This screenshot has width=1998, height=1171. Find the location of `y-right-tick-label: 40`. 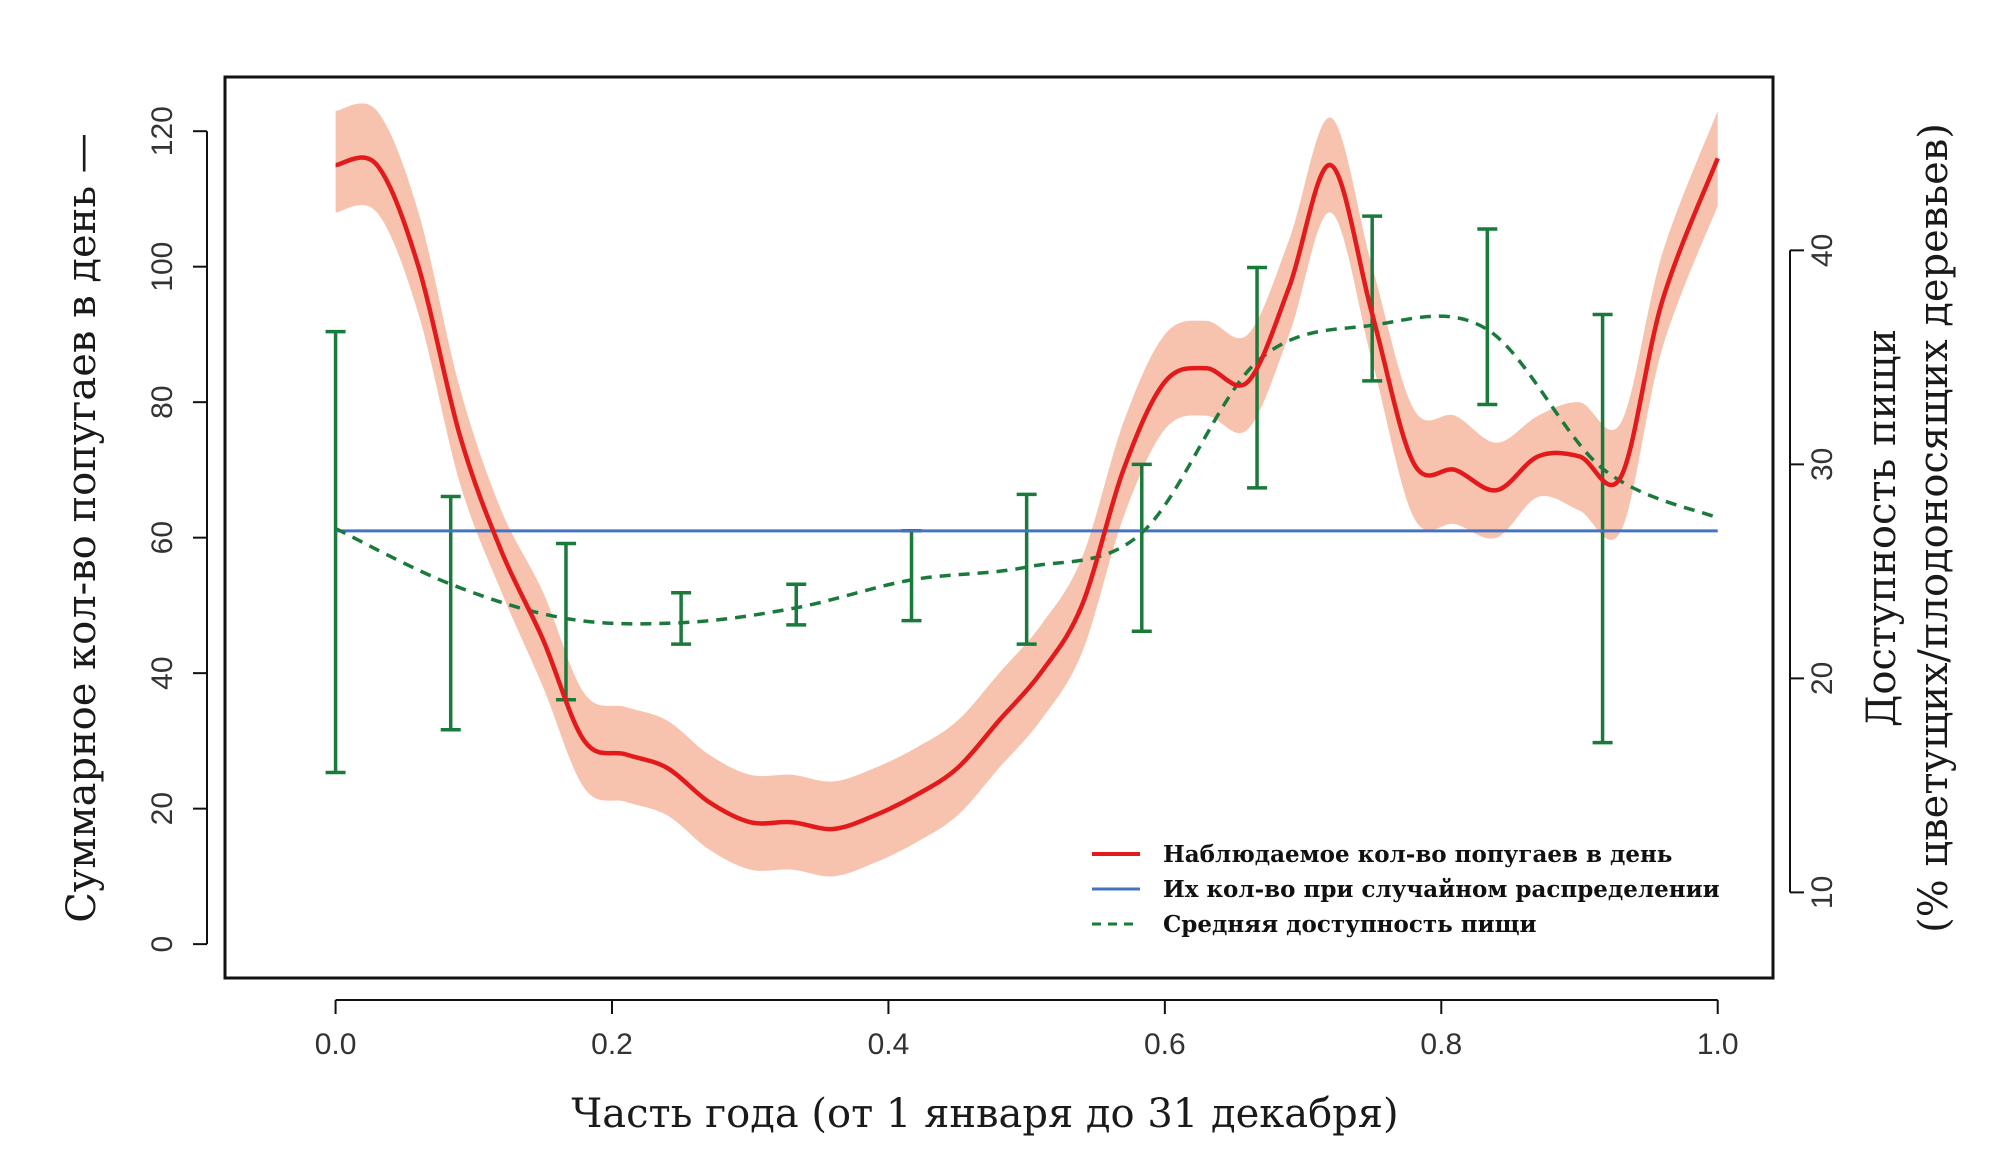

y-right-tick-label: 40 is located at coordinates (1822, 250).